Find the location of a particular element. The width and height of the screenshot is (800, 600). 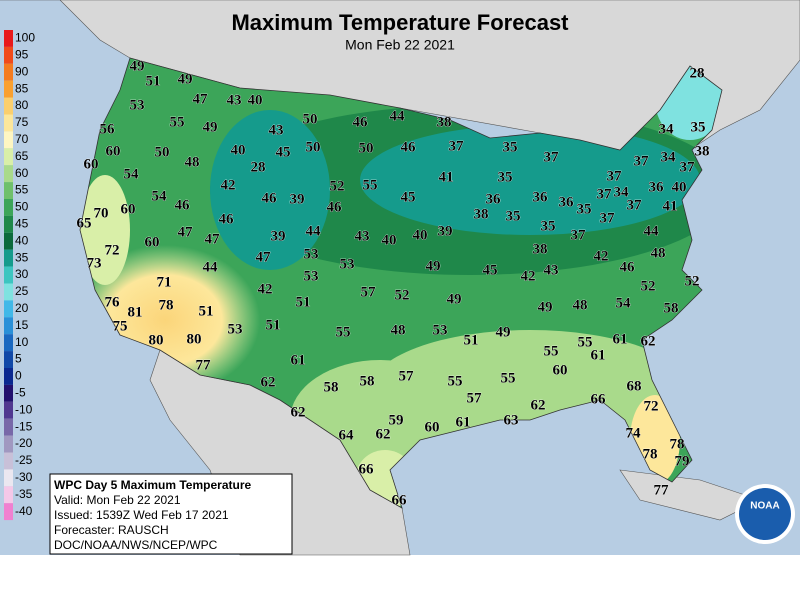

temperature-label: 65 is located at coordinates (84, 223).